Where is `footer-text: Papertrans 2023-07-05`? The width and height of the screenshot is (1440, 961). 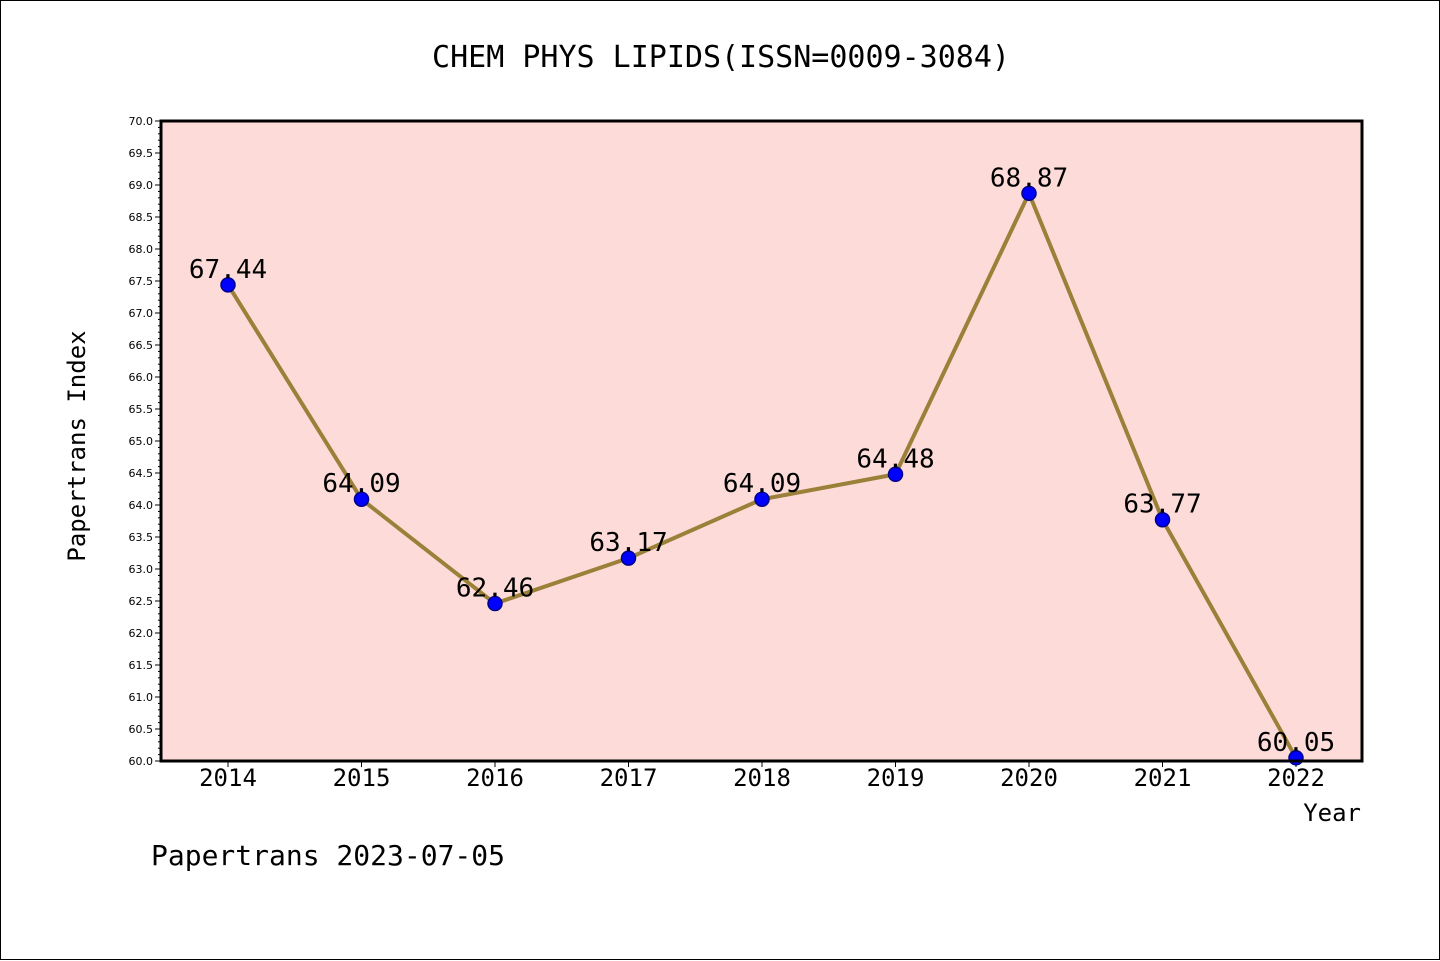
footer-text: Papertrans 2023-07-05 is located at coordinates (328, 855).